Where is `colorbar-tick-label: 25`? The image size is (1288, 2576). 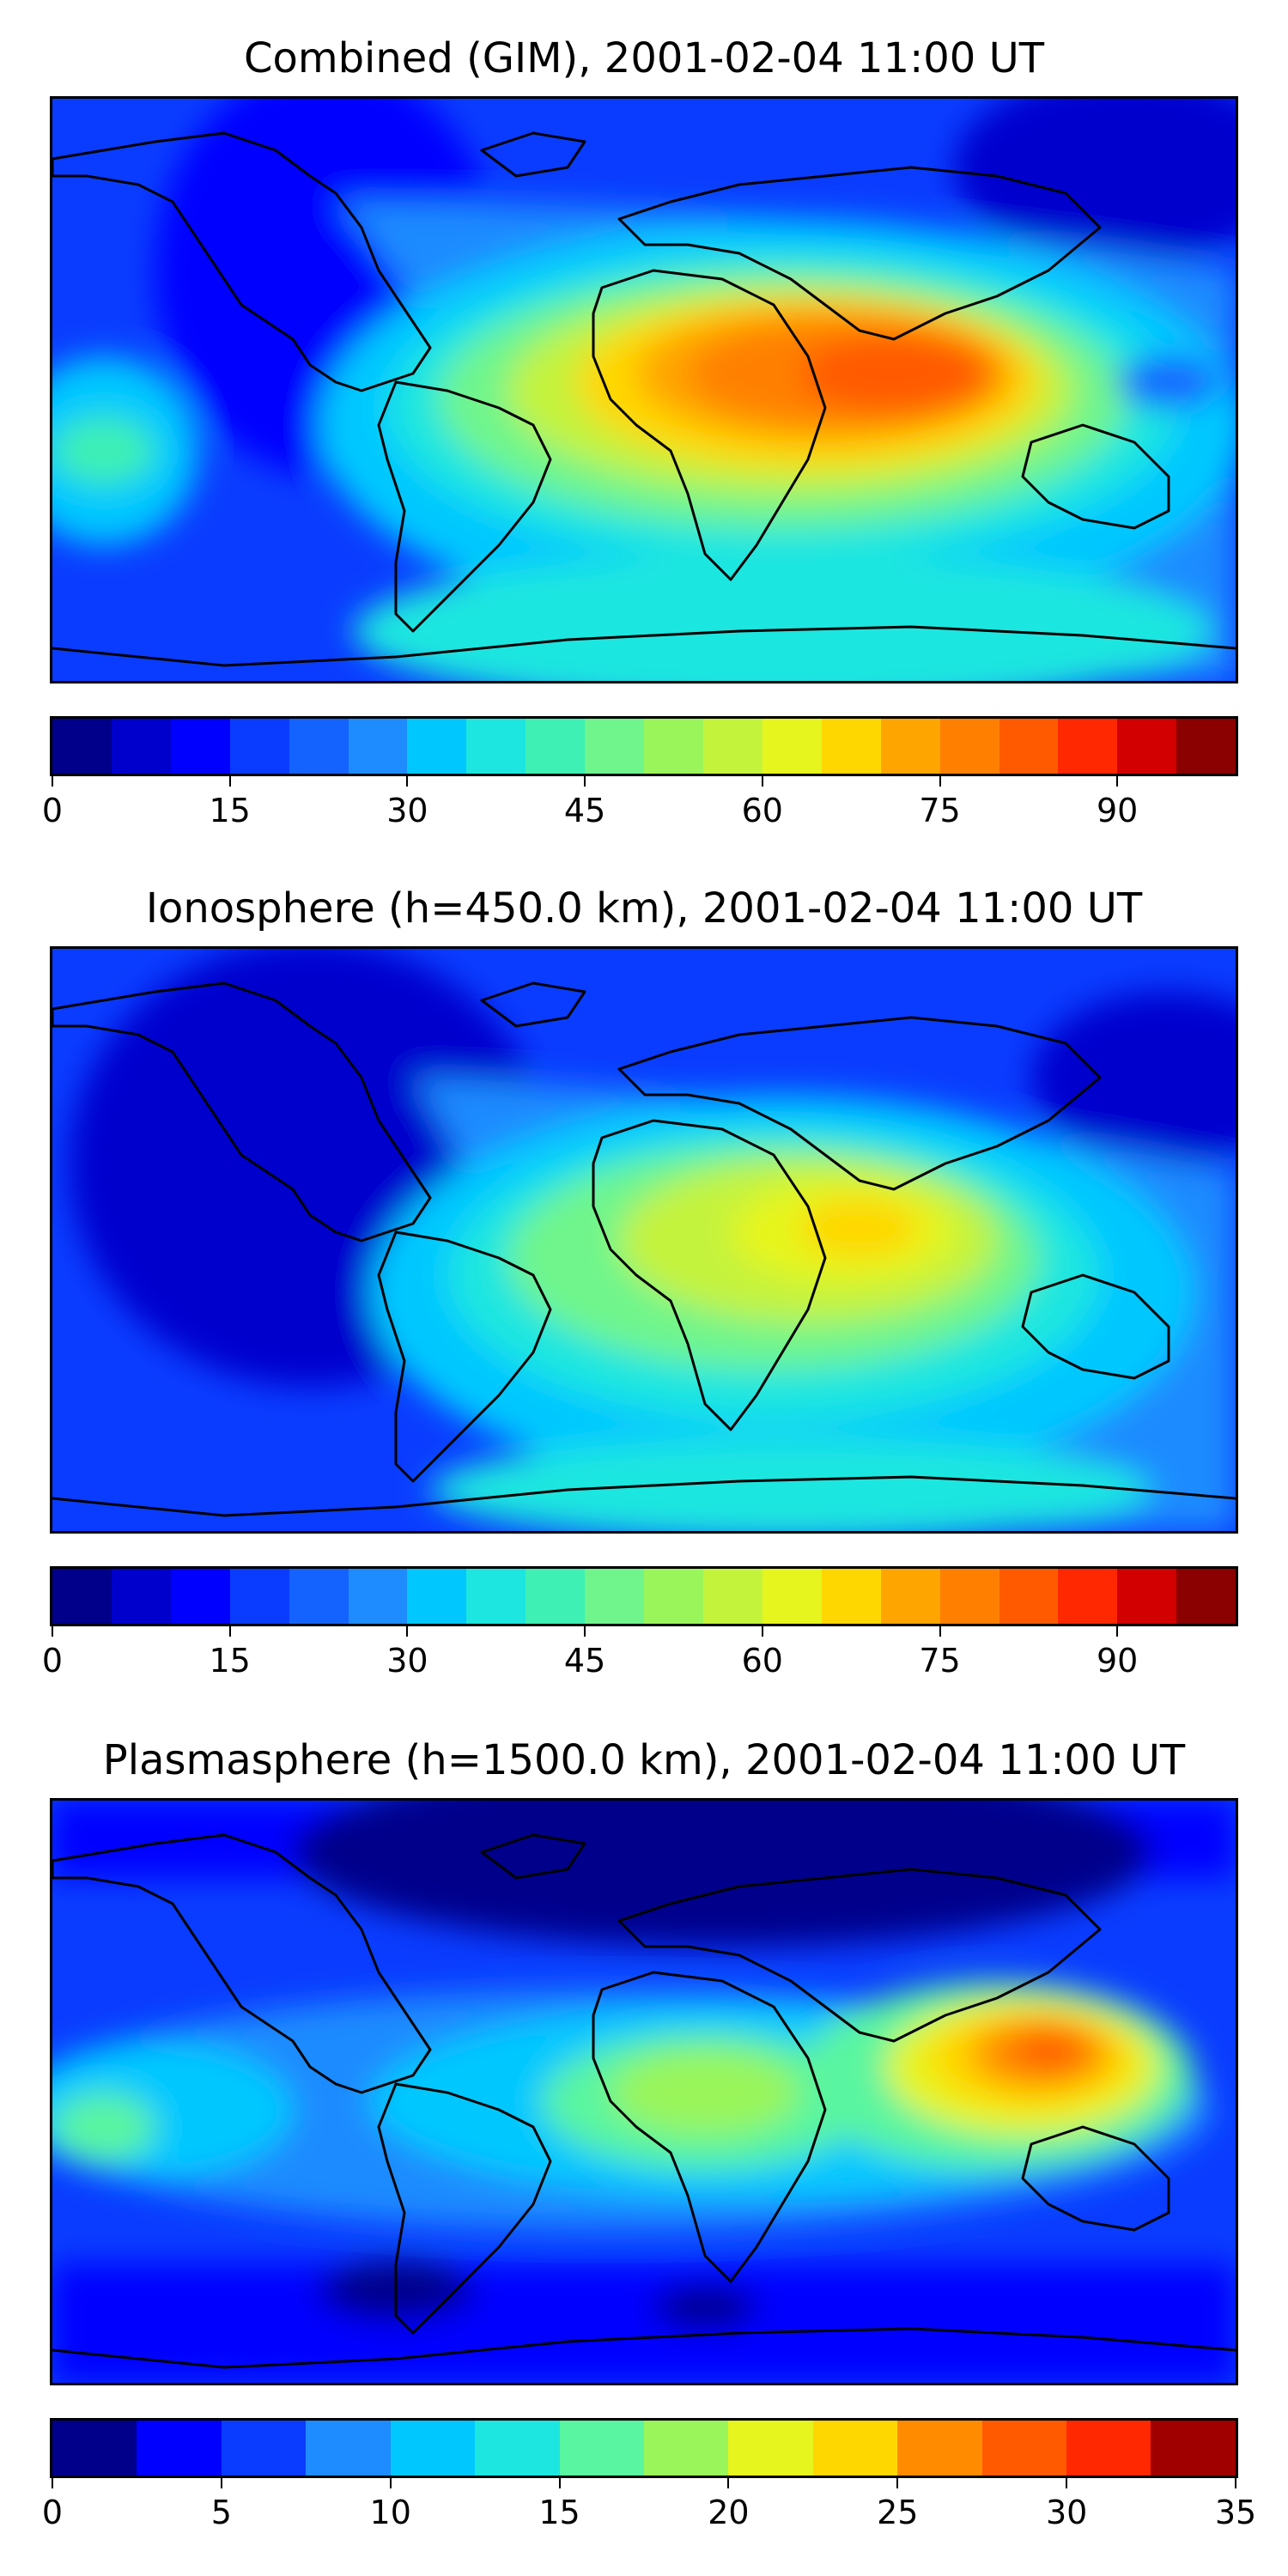
colorbar-tick-label: 25 is located at coordinates (898, 2513).